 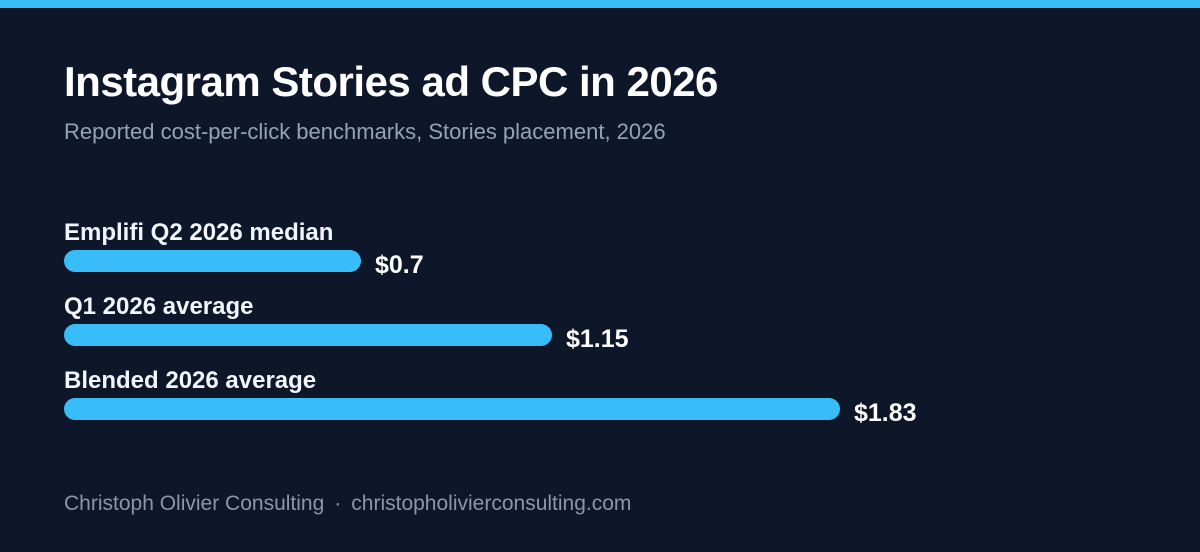 I want to click on chart-title: Instagram Stories ad CPC in 2026, so click(x=391, y=81).